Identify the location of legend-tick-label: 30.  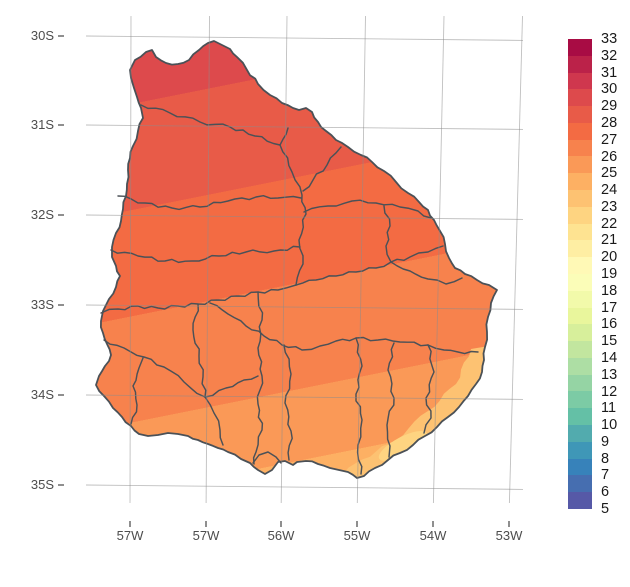
(609, 89).